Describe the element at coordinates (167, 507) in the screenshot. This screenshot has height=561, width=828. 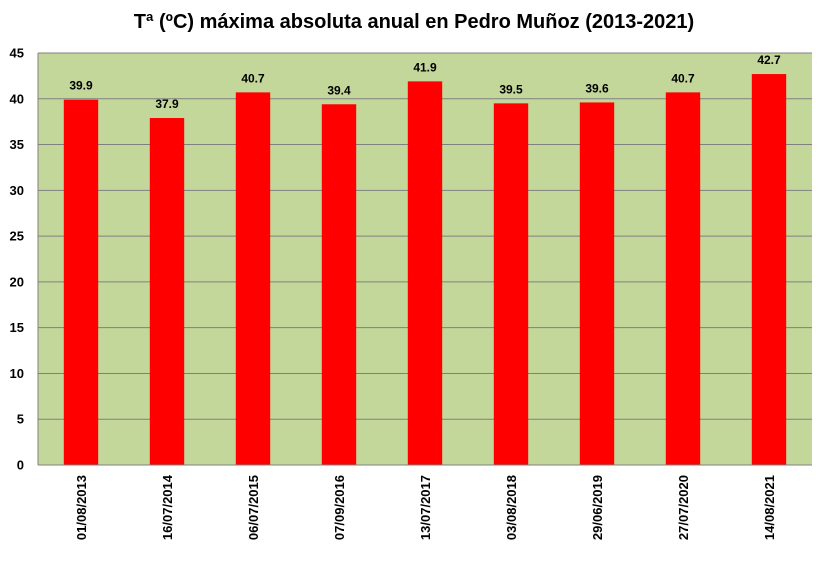
I see `x-tick-label: 16/07/2014` at that location.